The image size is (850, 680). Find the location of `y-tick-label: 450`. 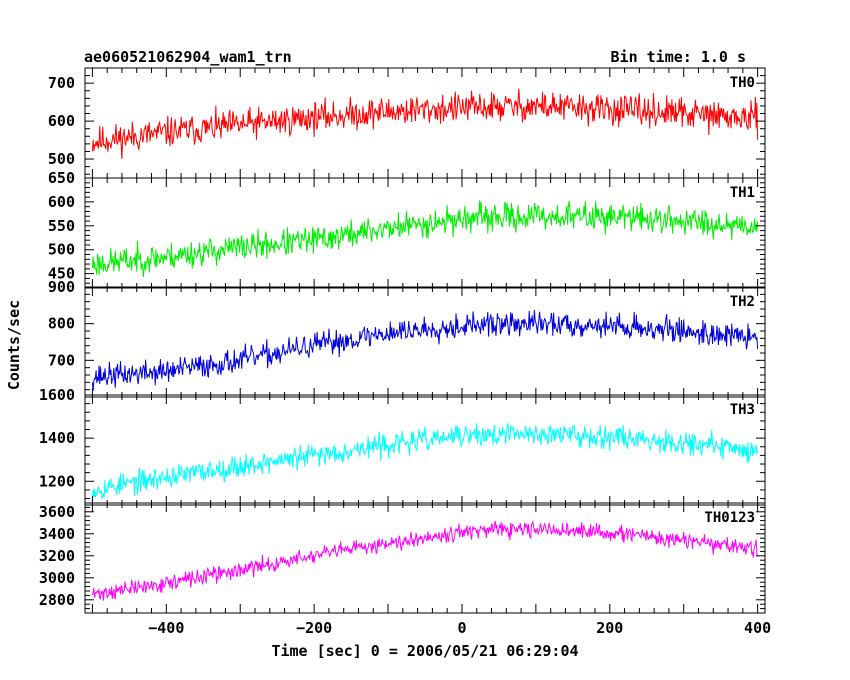

y-tick-label: 450 is located at coordinates (61, 274).